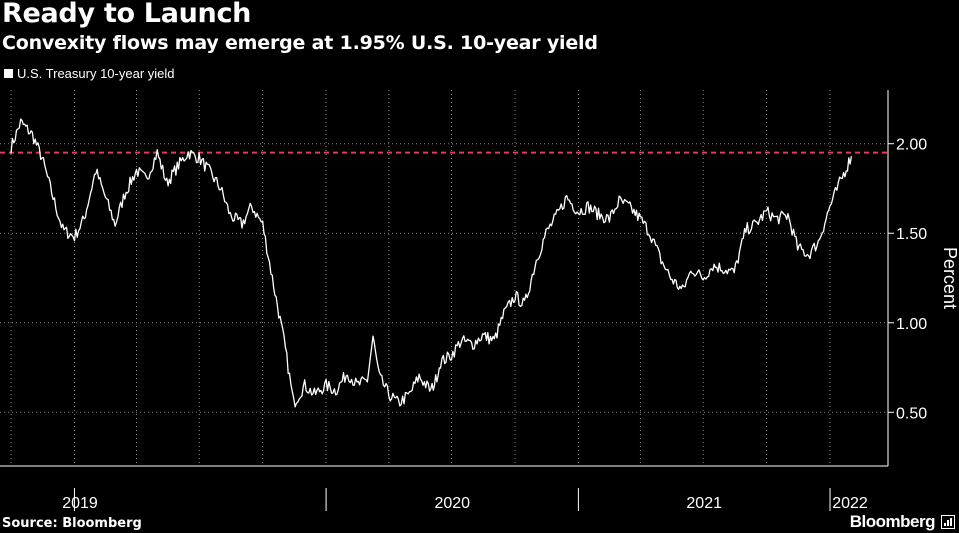 The width and height of the screenshot is (959, 533). Describe the element at coordinates (948, 522) in the screenshot. I see `bloomberg-bars-icon` at that location.